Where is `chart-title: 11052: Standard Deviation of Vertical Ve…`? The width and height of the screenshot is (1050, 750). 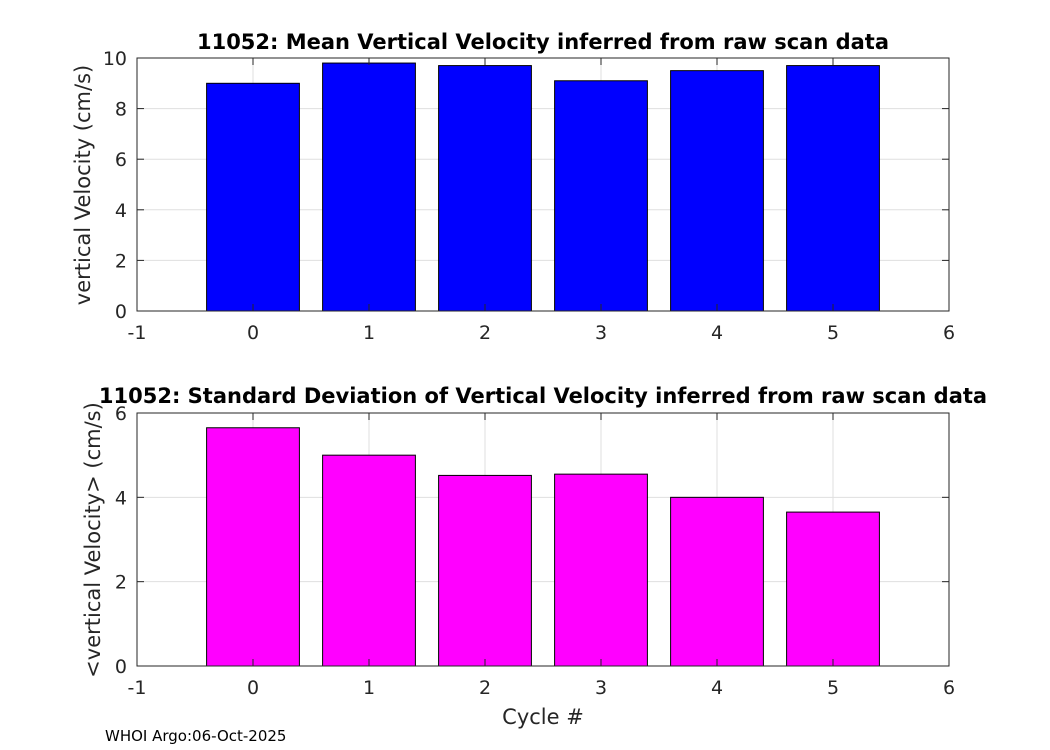 chart-title: 11052: Standard Deviation of Vertical Ve… is located at coordinates (543, 396).